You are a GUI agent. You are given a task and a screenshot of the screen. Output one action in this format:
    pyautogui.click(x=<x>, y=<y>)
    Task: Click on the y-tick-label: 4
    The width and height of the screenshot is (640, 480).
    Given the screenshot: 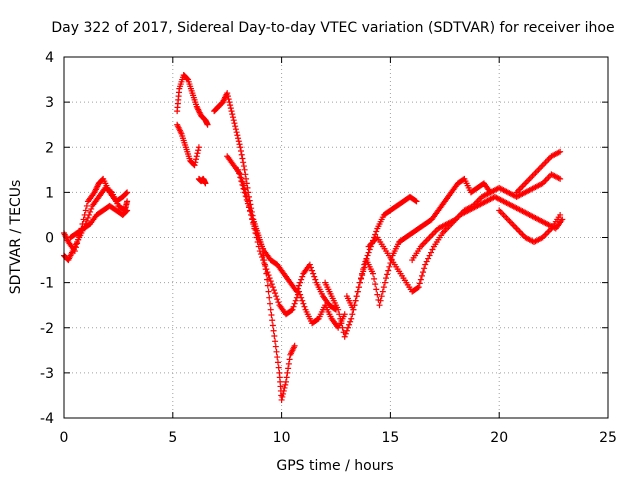 What is the action you would take?
    pyautogui.click(x=49, y=58)
    